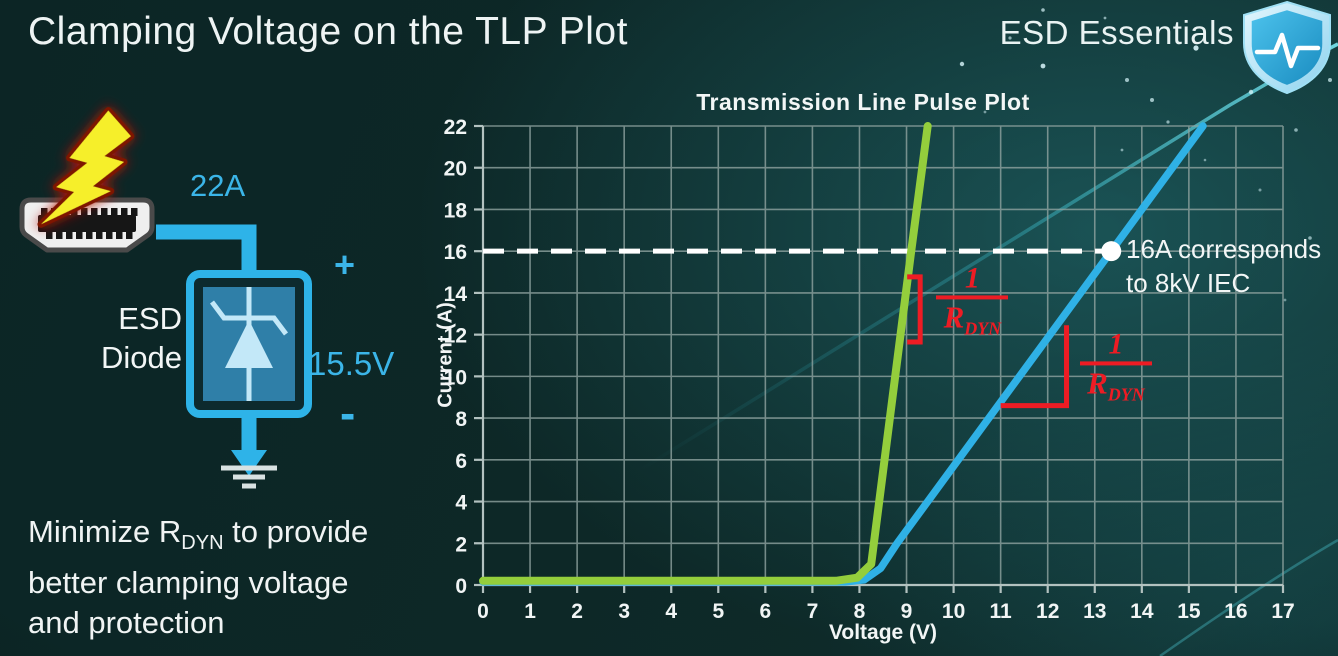 This screenshot has height=656, width=1338. Describe the element at coordinates (141, 357) in the screenshot. I see `device-label-line2: Diode` at that location.